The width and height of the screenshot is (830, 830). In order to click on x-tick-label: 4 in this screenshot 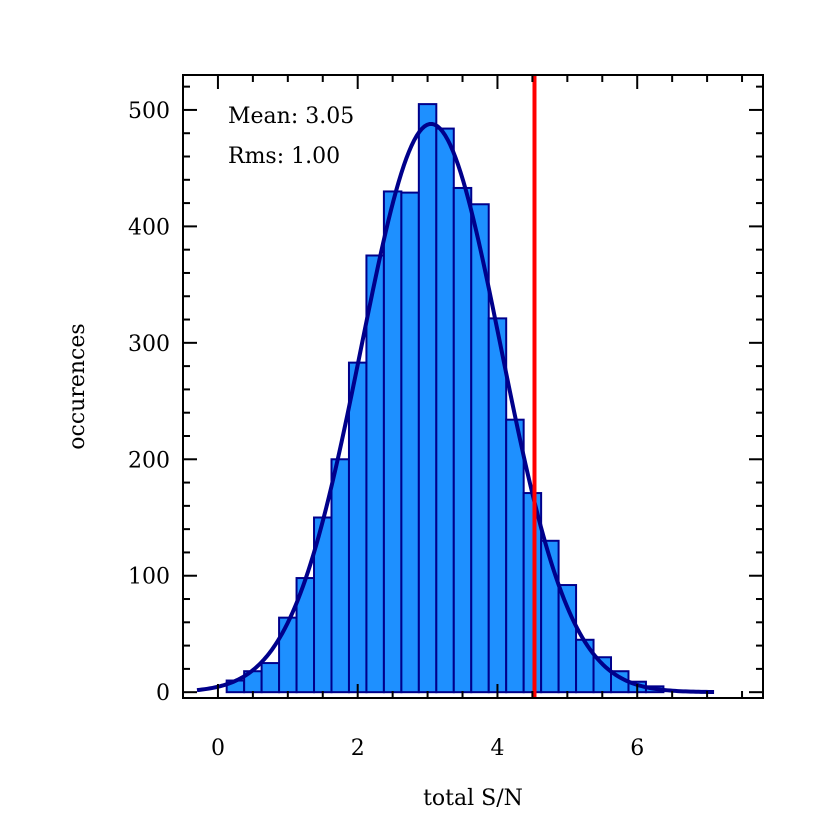, I will do `click(497, 748)`.